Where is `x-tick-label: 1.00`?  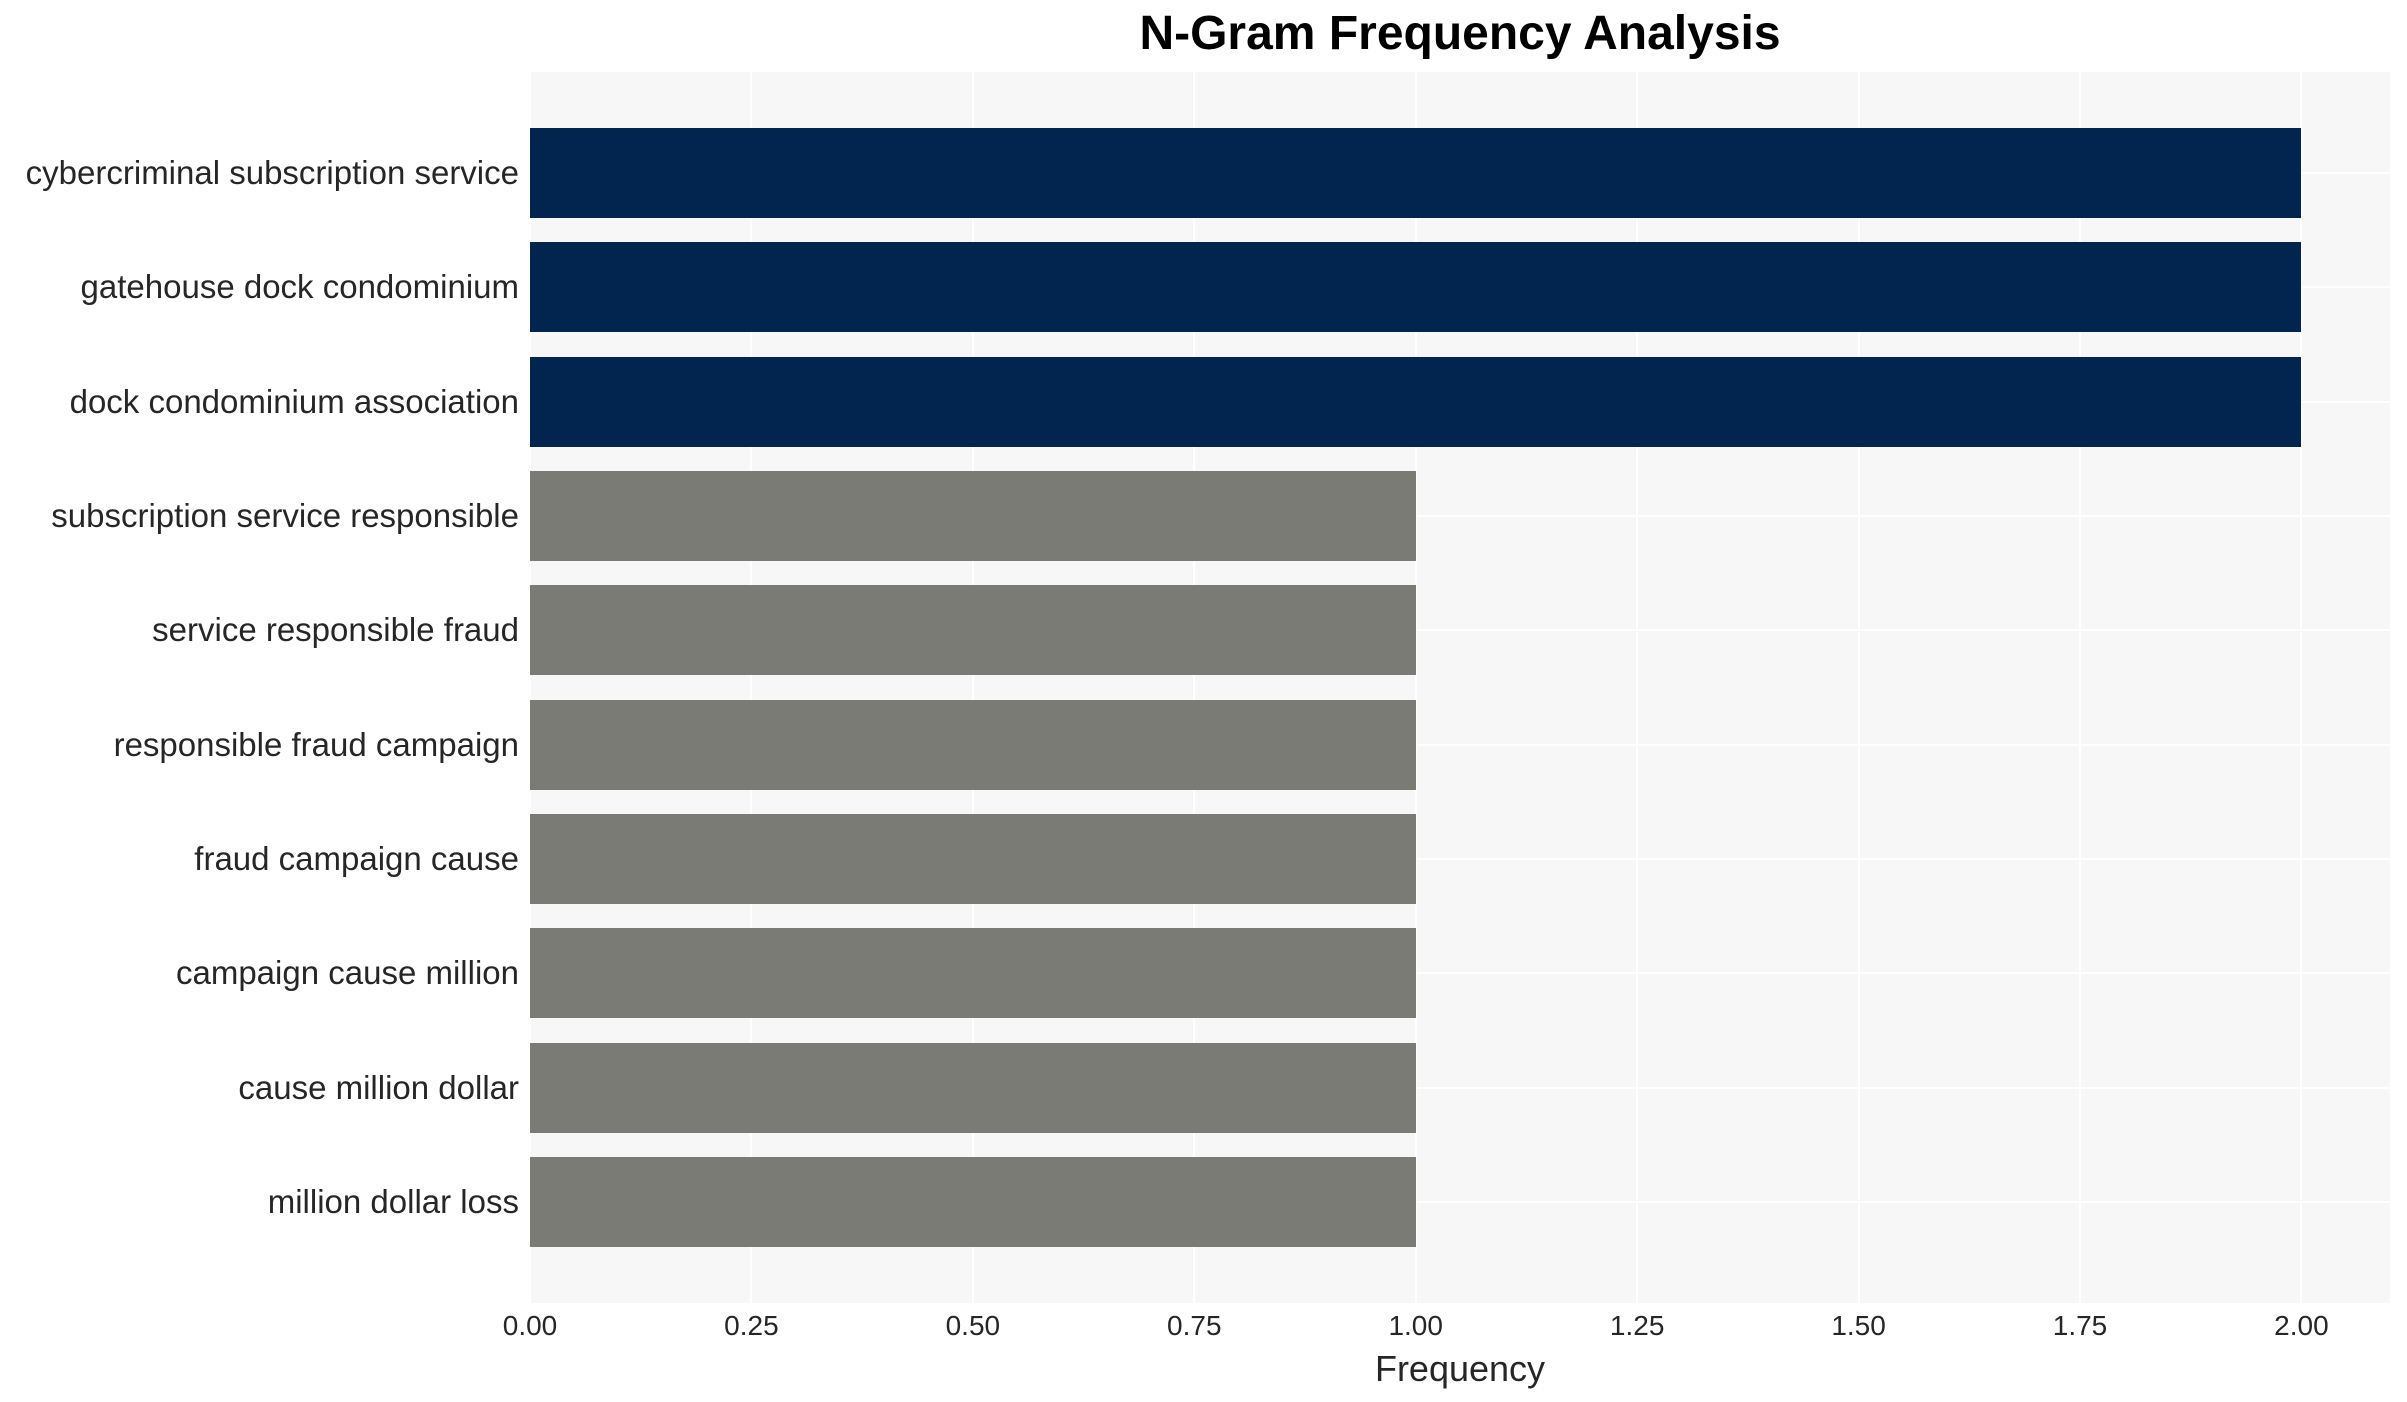 x-tick-label: 1.00 is located at coordinates (1415, 1325).